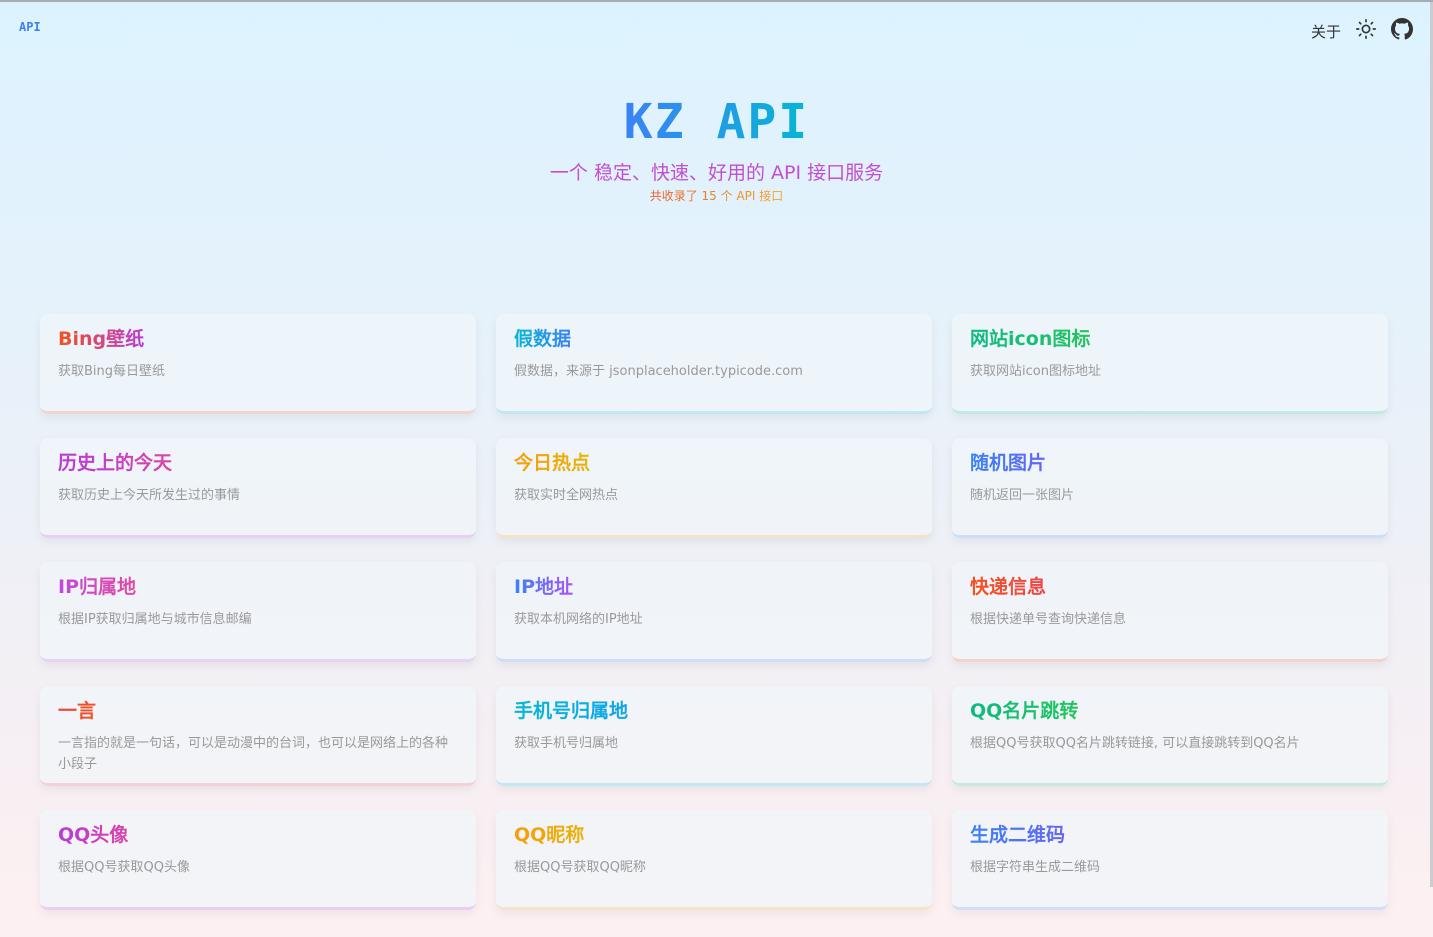 The width and height of the screenshot is (1433, 937). Describe the element at coordinates (566, 495) in the screenshot. I see `api-card-desc: 获取实时全网热点` at that location.